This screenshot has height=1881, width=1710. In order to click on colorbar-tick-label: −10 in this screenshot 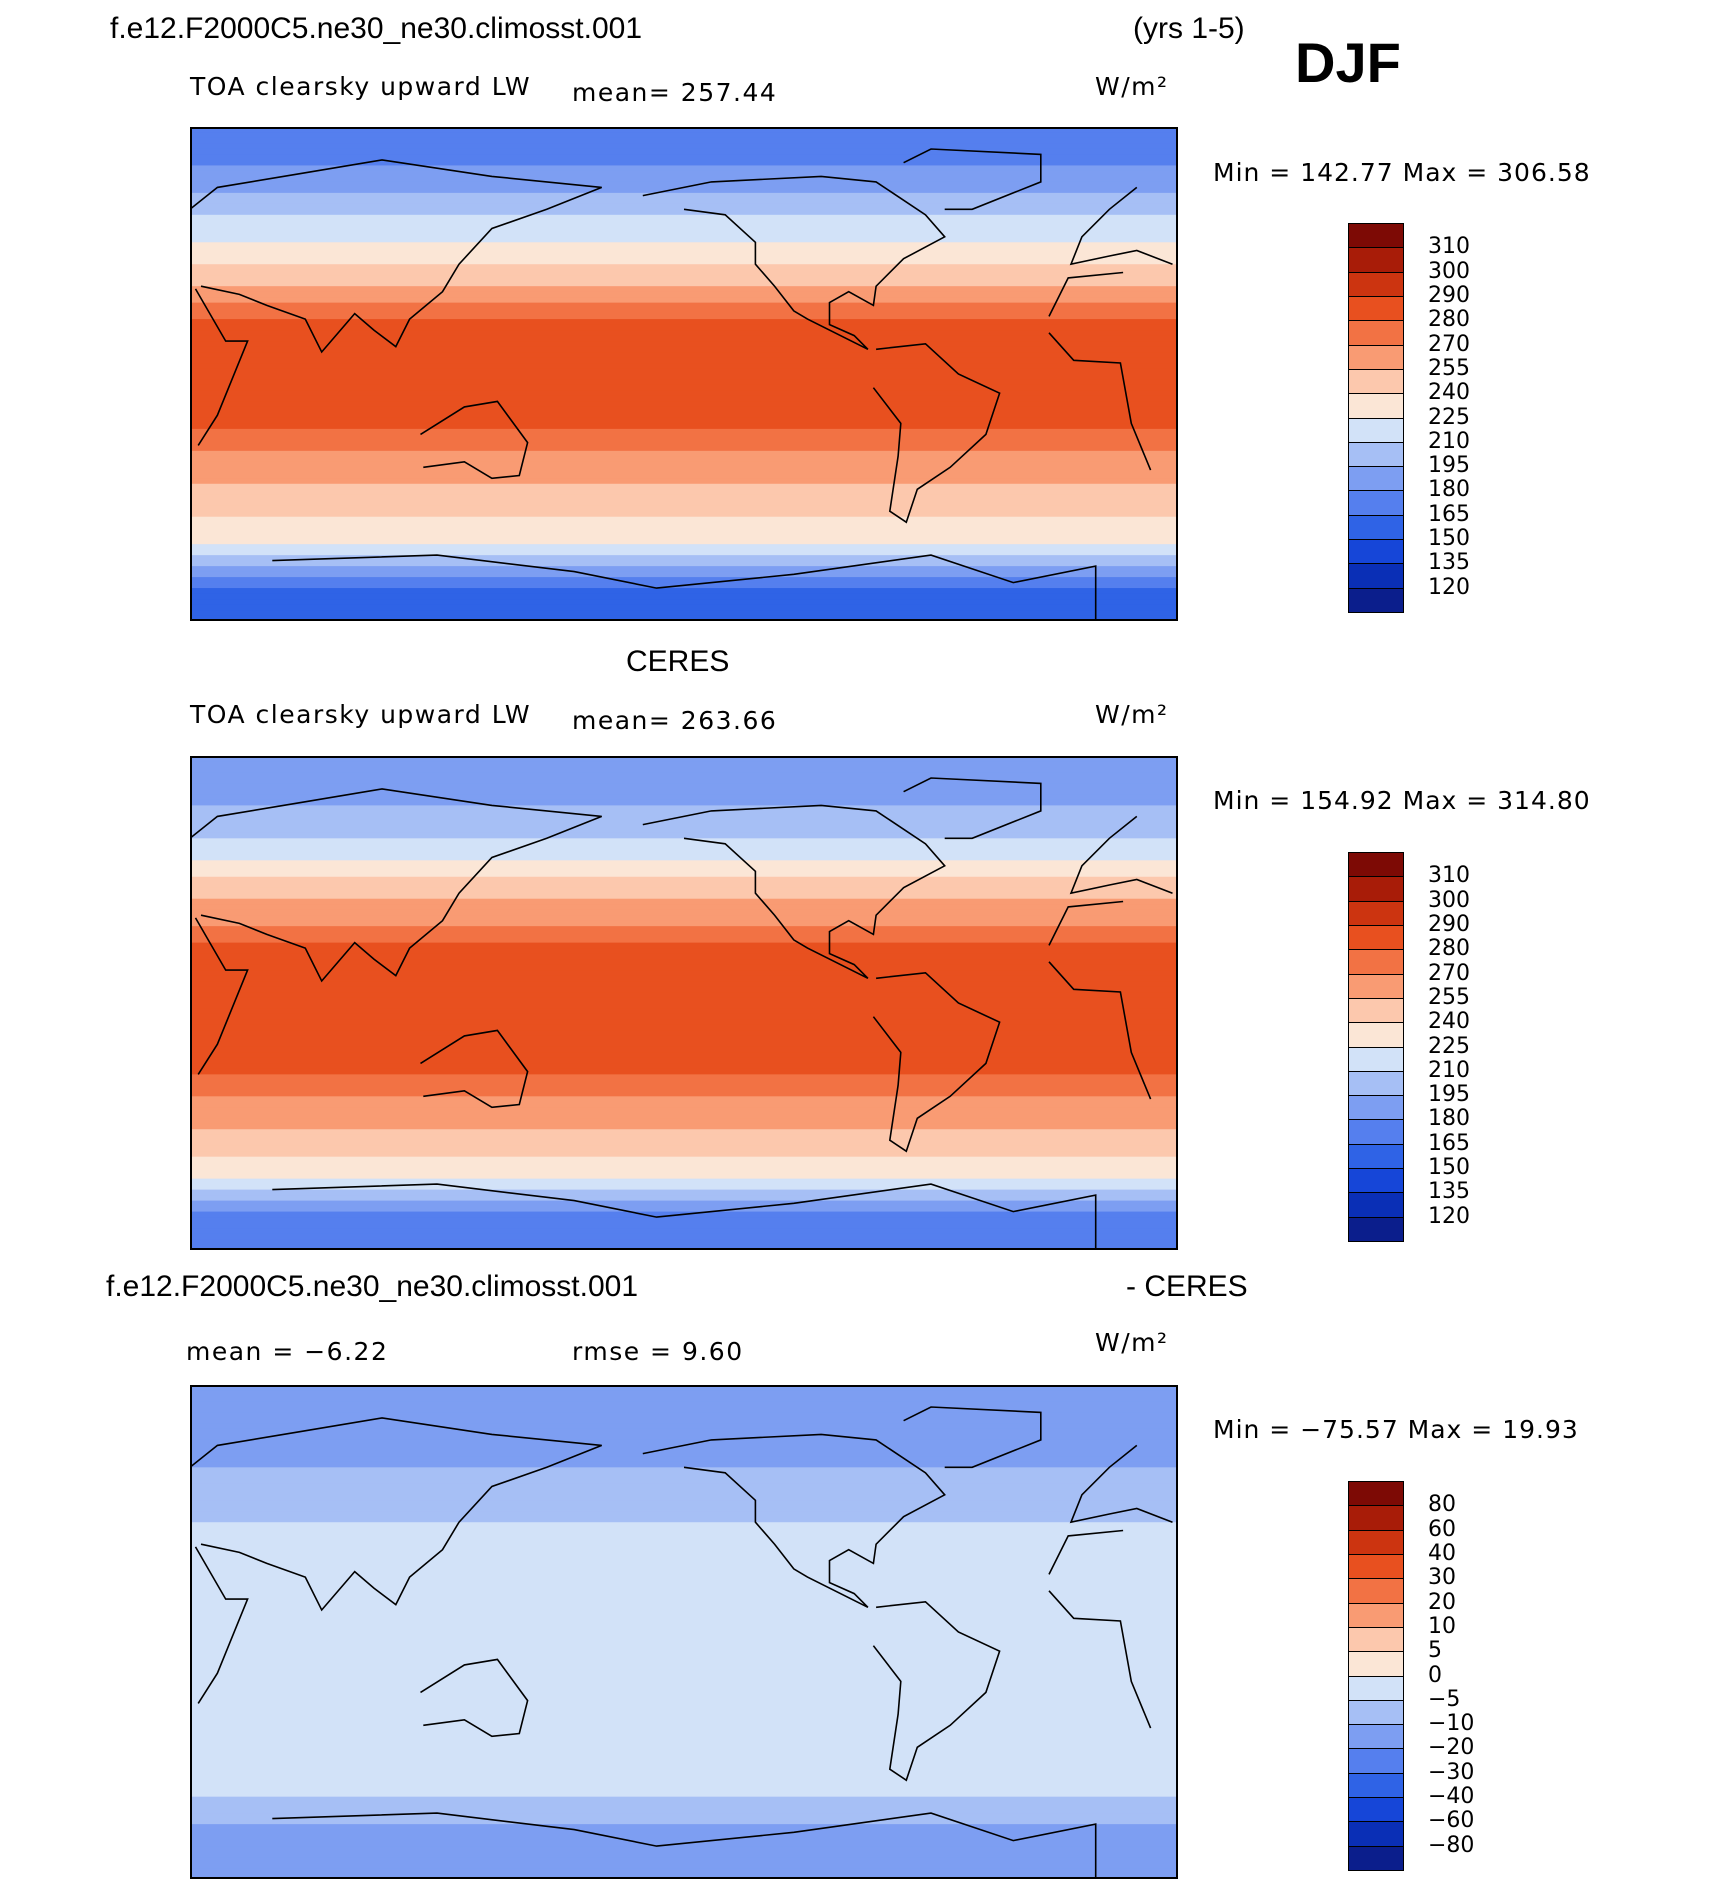, I will do `click(1451, 1724)`.